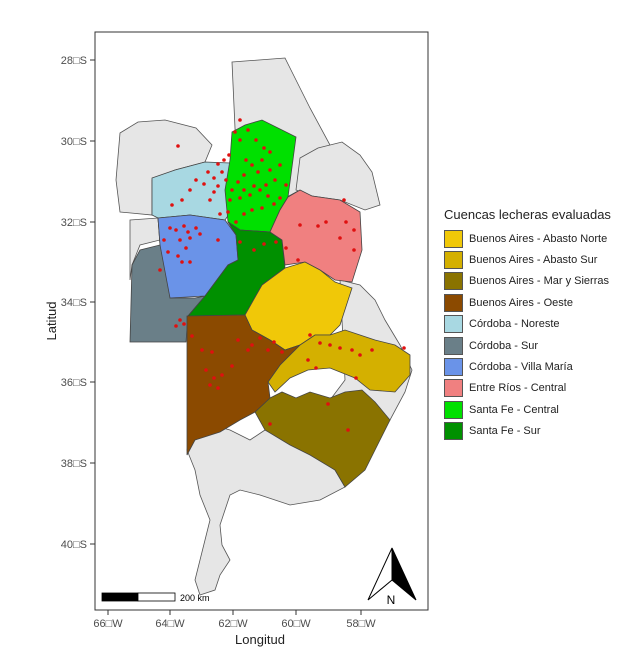 The width and height of the screenshot is (633, 659). I want to click on x-tick-label: 66□W, so click(108, 624).